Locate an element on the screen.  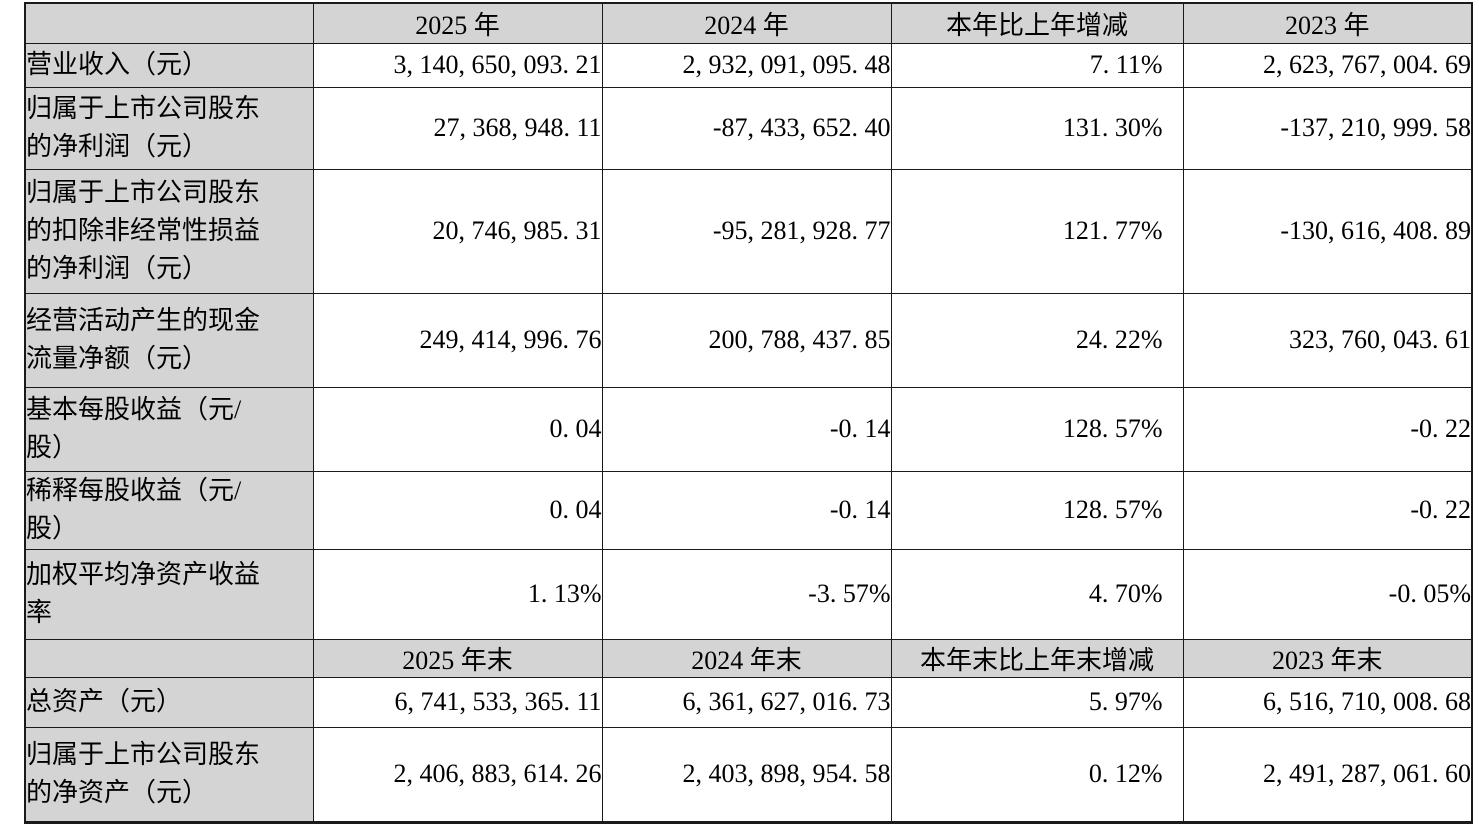
row-label: 营业收入（元） is located at coordinates (169, 65).